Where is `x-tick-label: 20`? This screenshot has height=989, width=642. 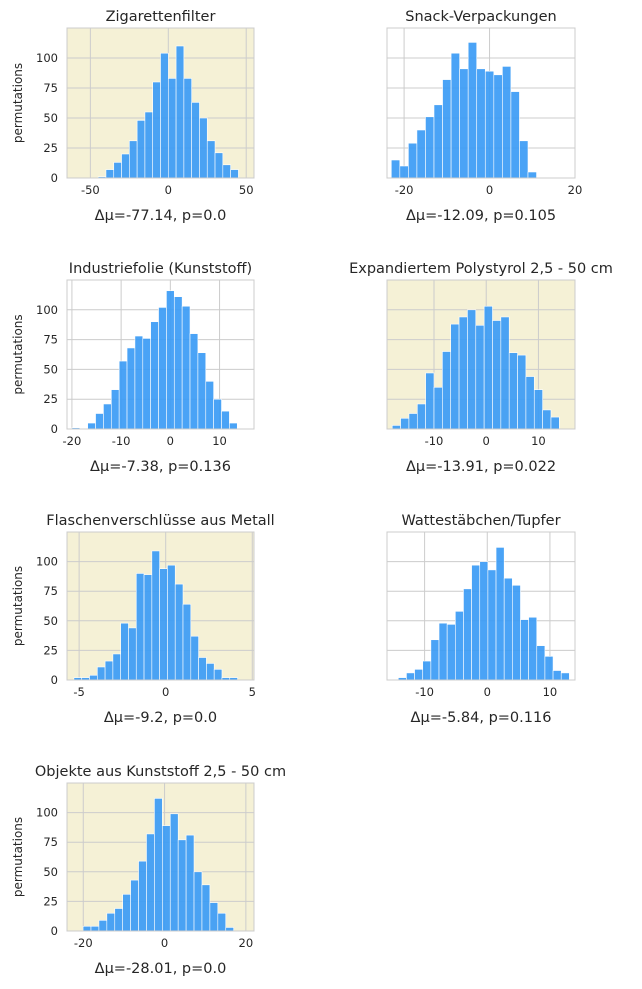 x-tick-label: 20 is located at coordinates (246, 943).